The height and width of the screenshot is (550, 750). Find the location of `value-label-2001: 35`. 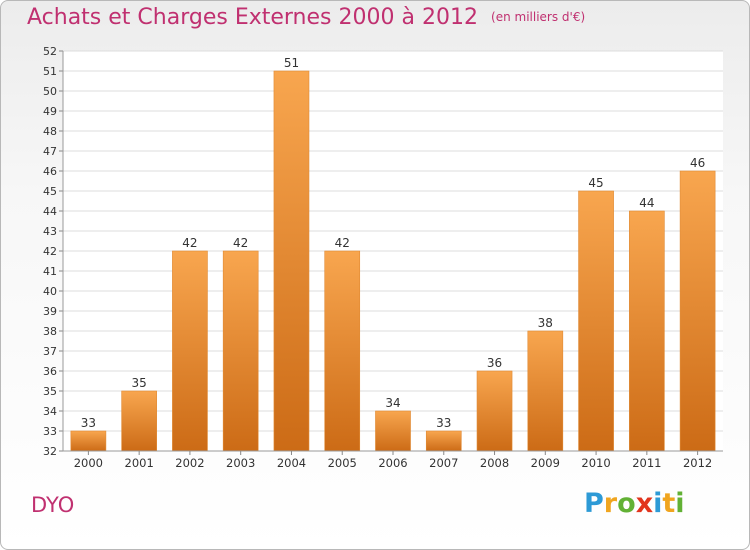

value-label-2001: 35 is located at coordinates (139, 383).